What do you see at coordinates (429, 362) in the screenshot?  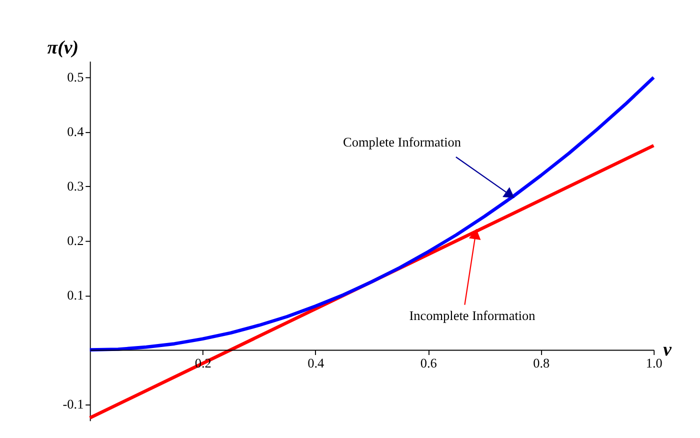 I see `x-tick-label: 0.6` at bounding box center [429, 362].